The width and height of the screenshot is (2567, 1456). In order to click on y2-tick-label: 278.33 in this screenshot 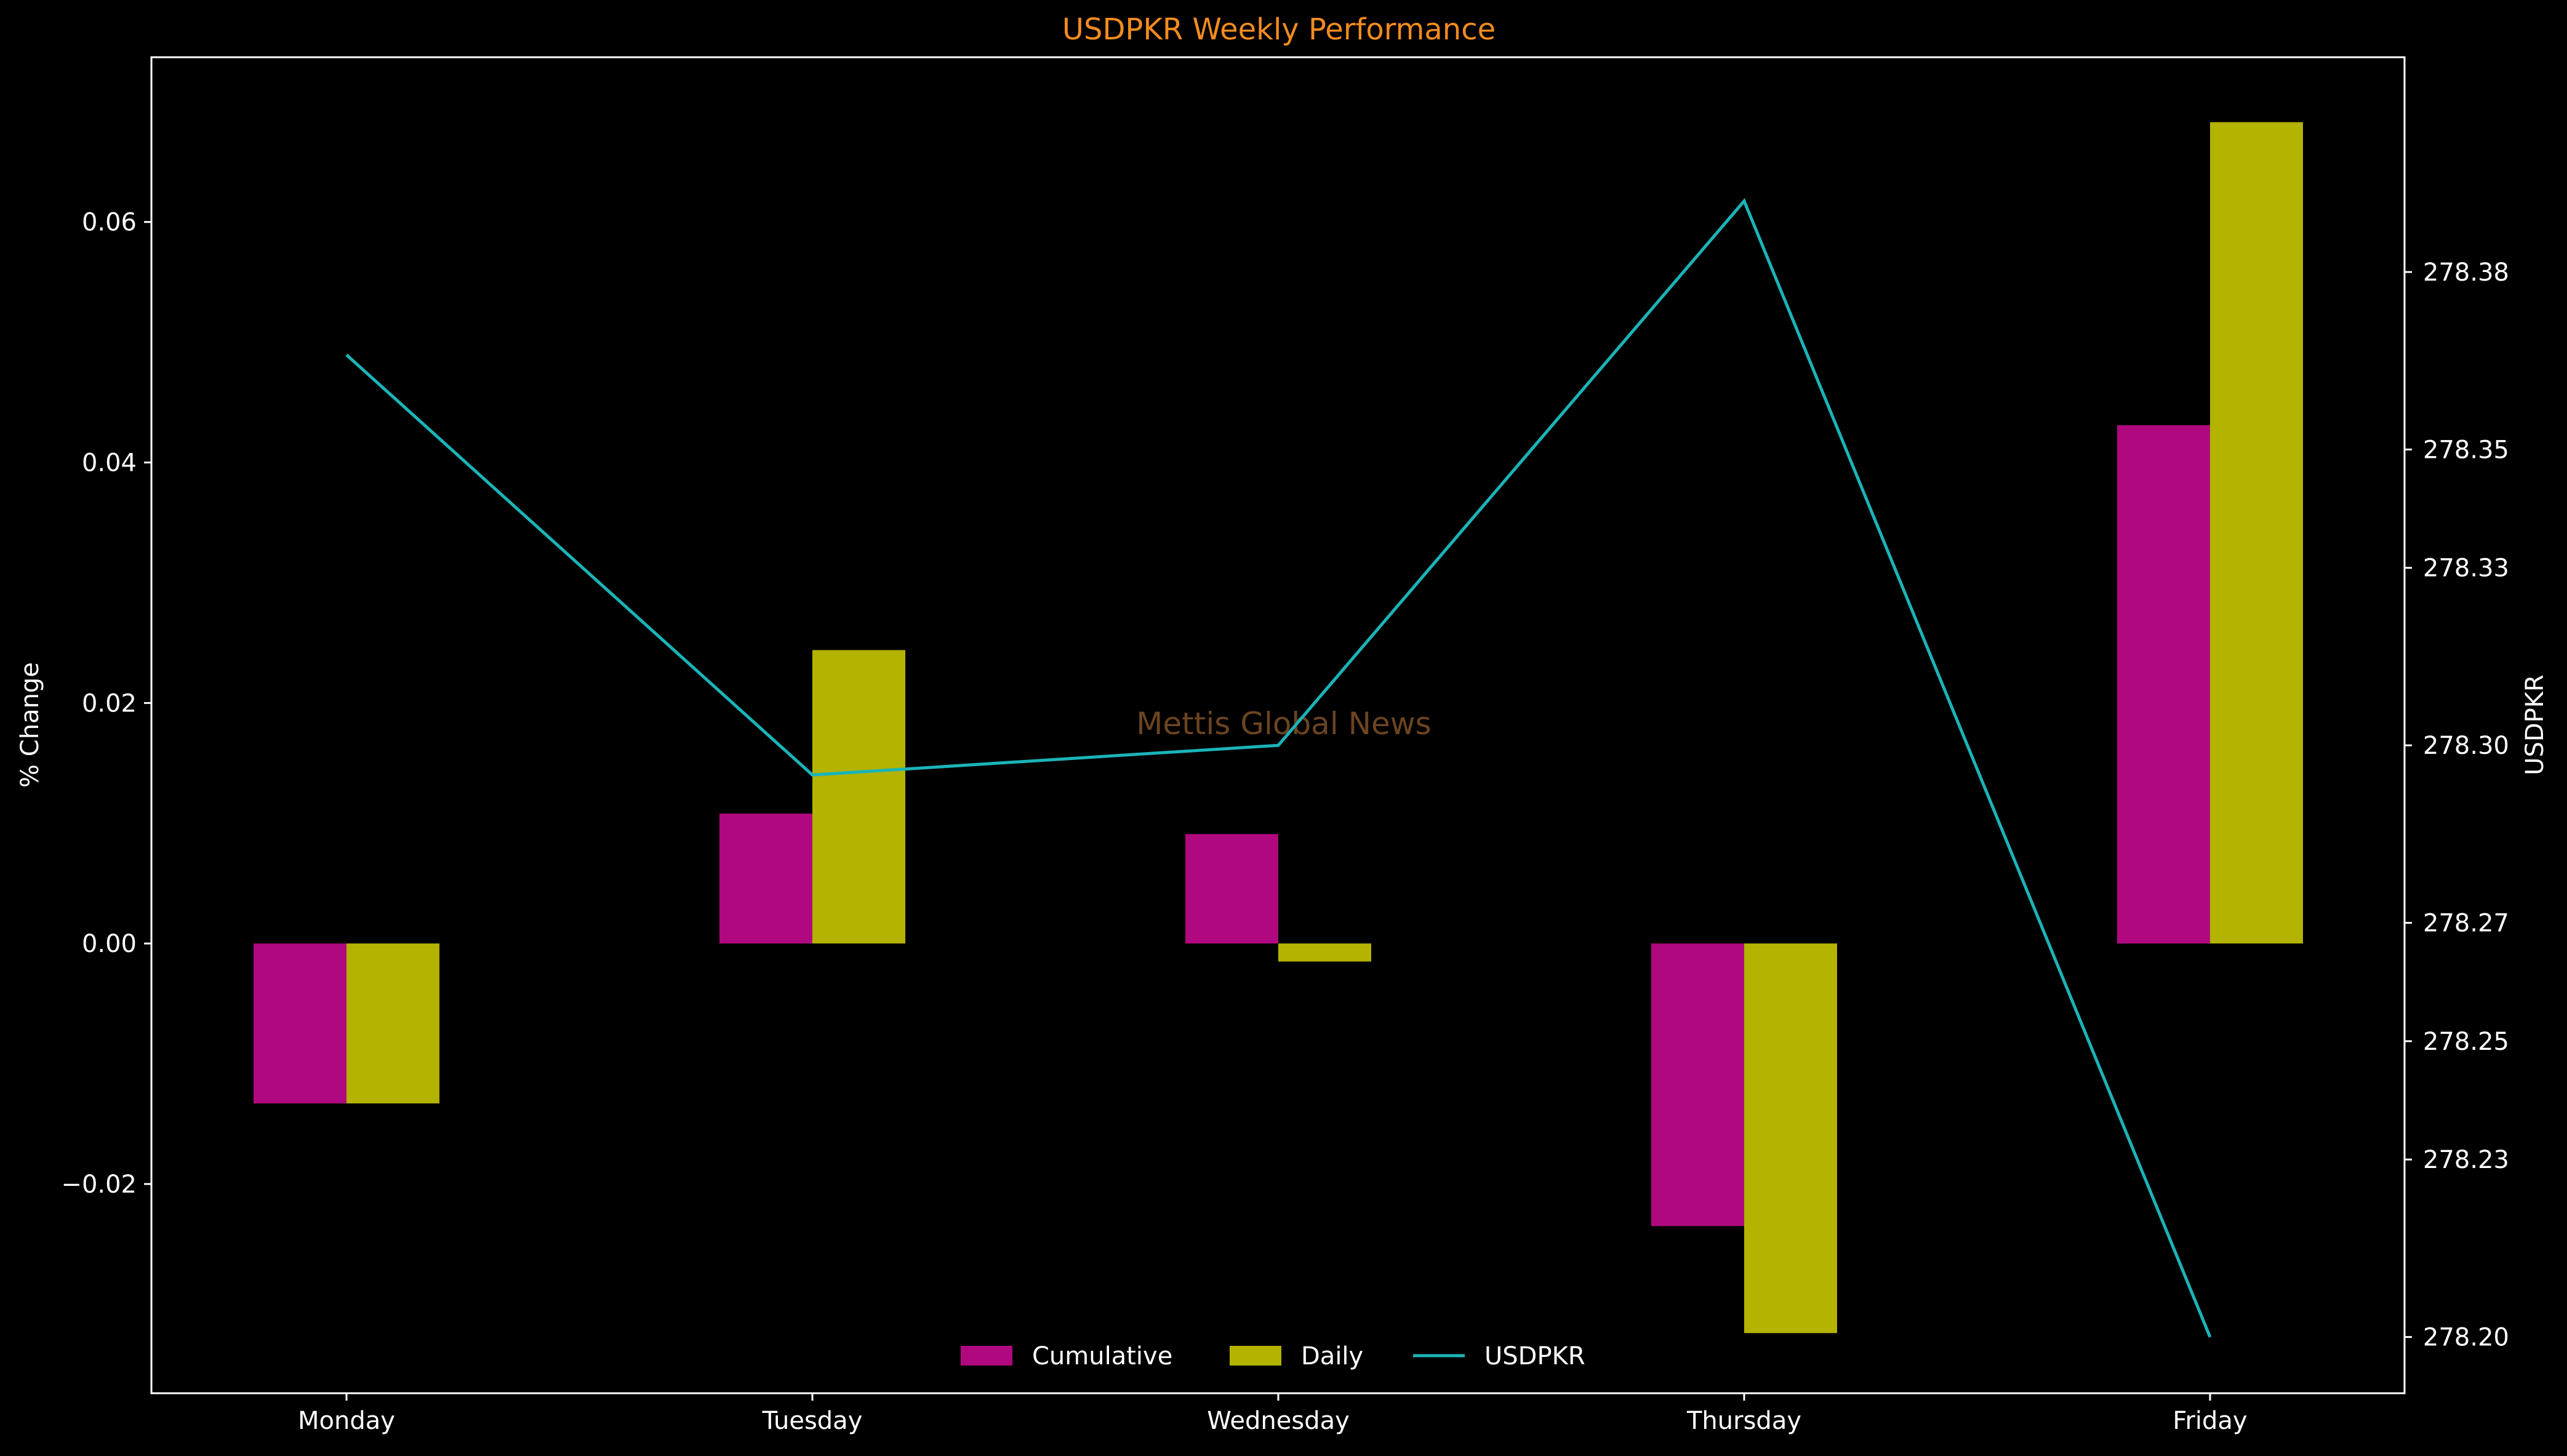, I will do `click(2466, 568)`.